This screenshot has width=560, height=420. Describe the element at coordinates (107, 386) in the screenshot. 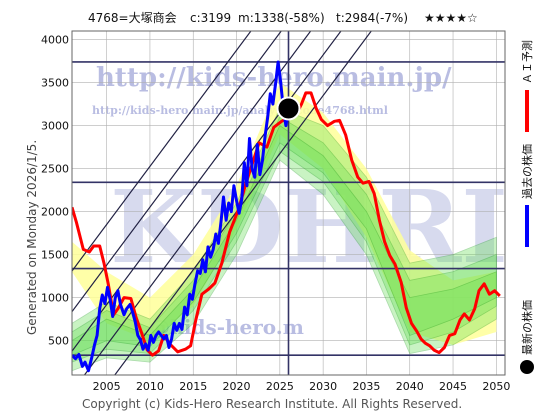

I see `x-tick-label: 2005` at that location.